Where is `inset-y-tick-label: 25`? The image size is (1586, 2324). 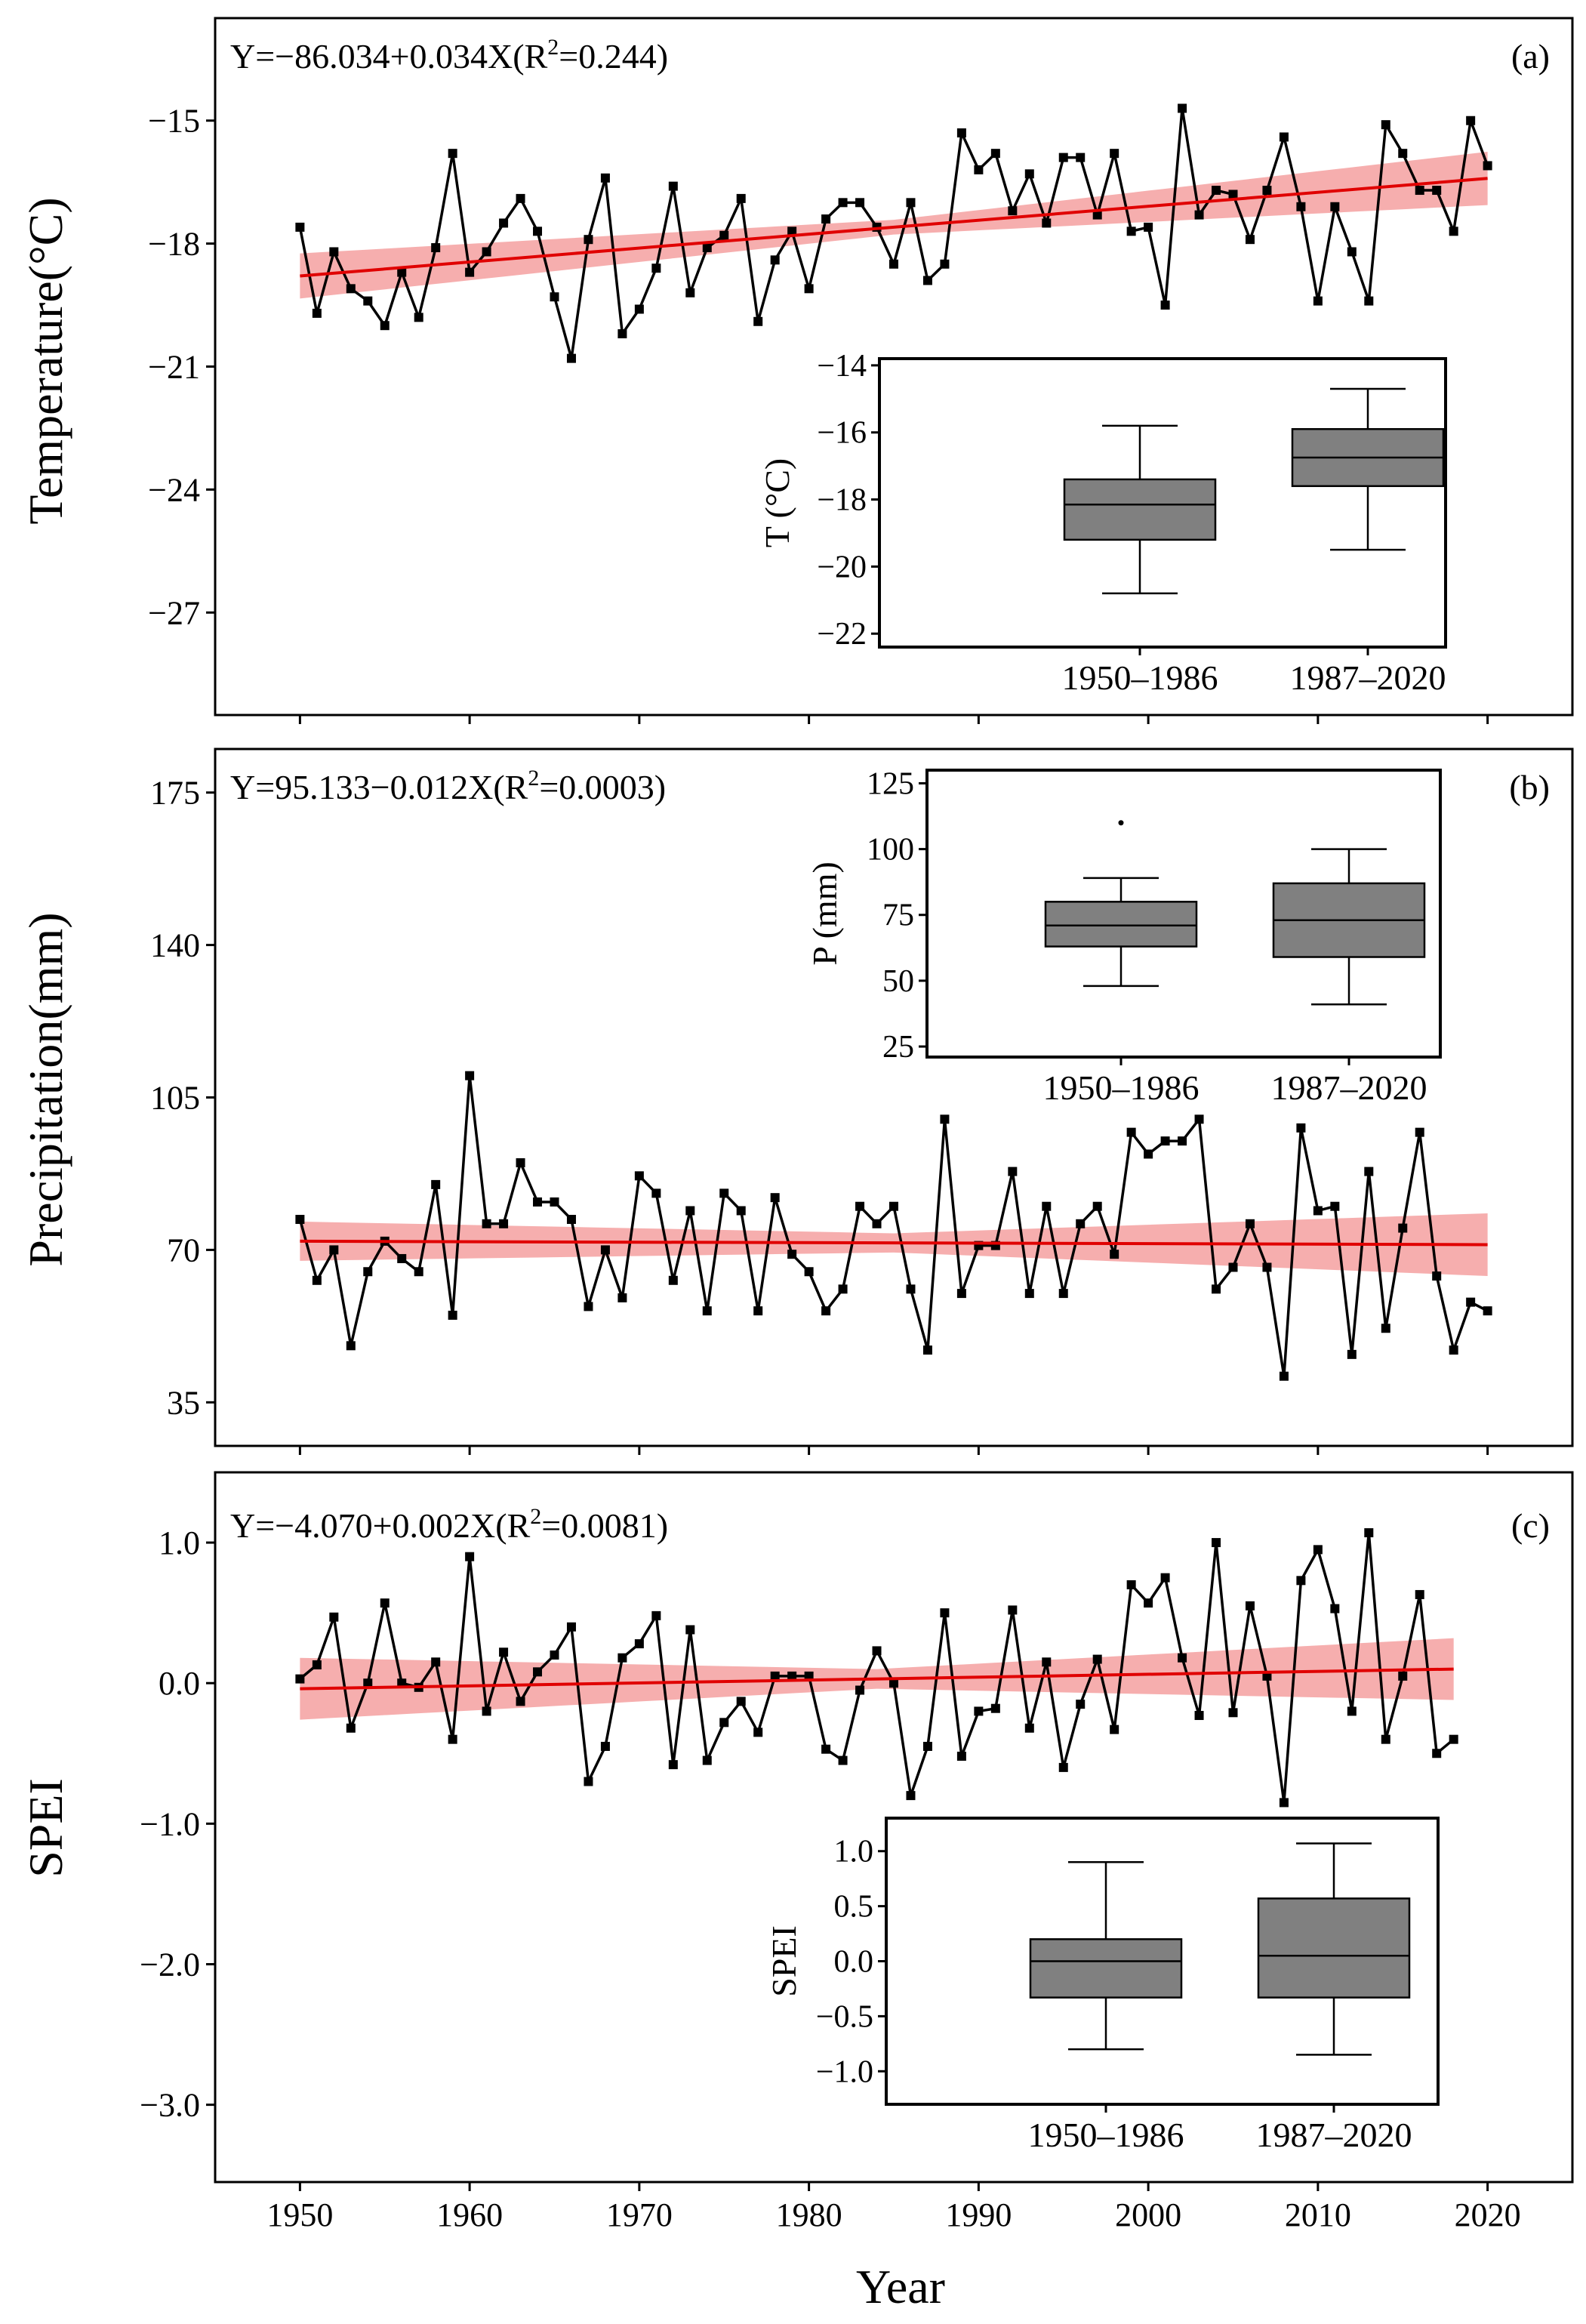
inset-y-tick-label: 25 is located at coordinates (898, 1047).